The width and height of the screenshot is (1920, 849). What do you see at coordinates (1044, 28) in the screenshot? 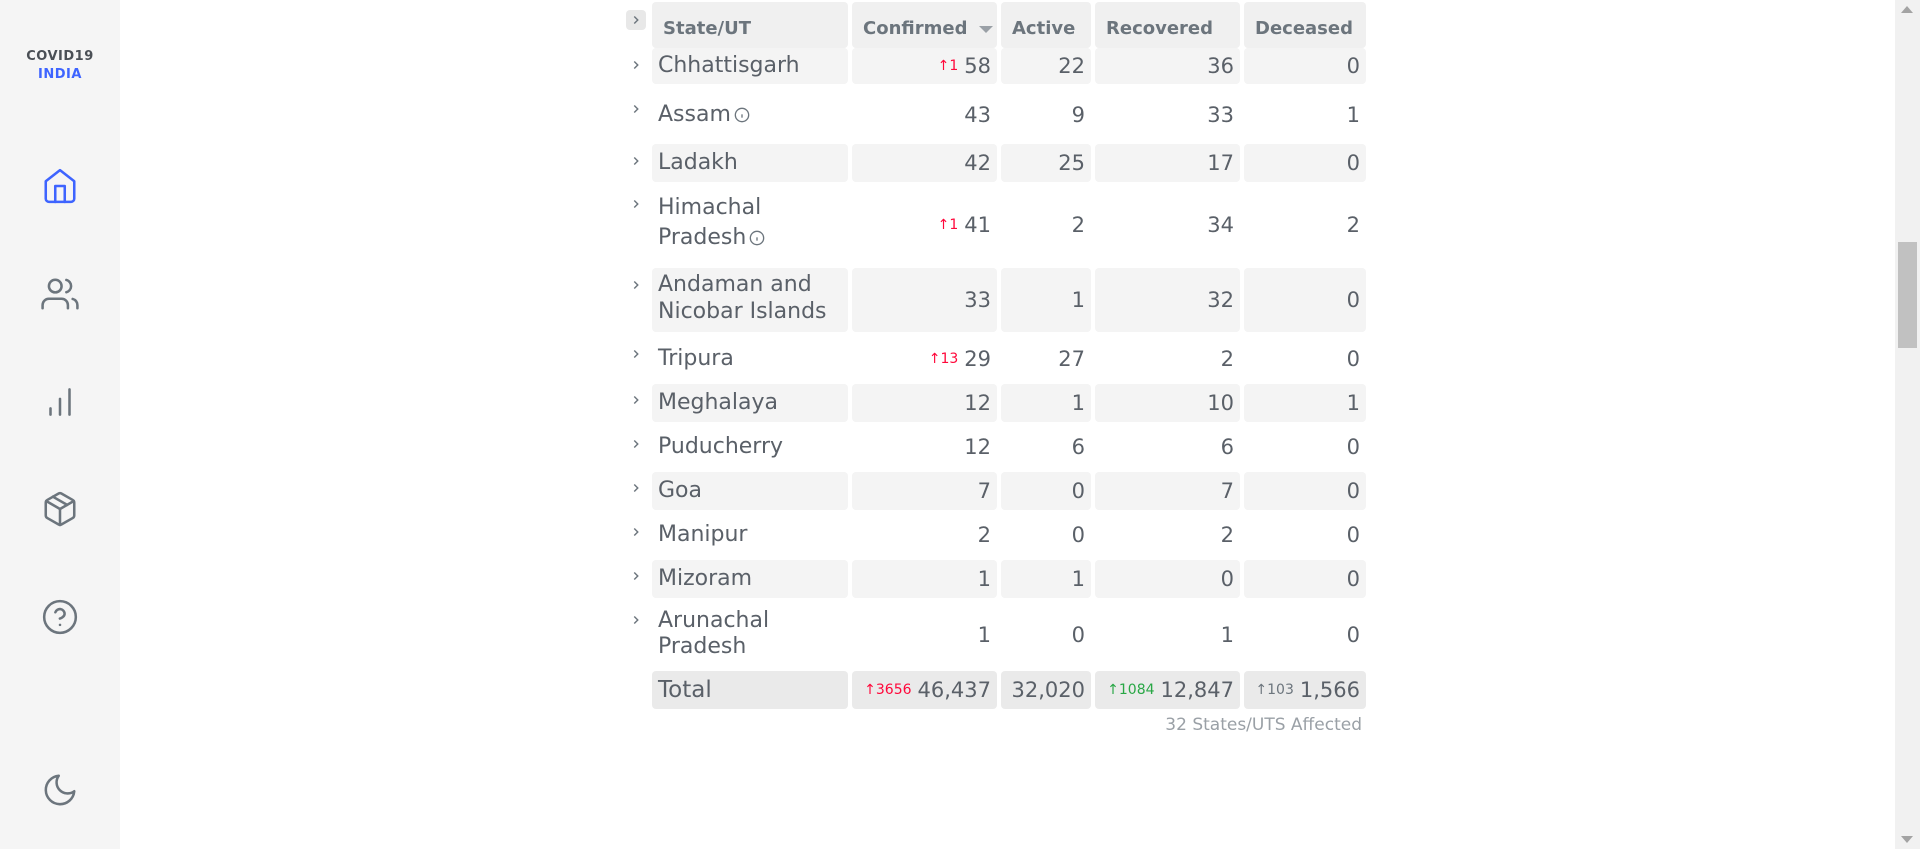
I see `header-active-label: Active` at bounding box center [1044, 28].